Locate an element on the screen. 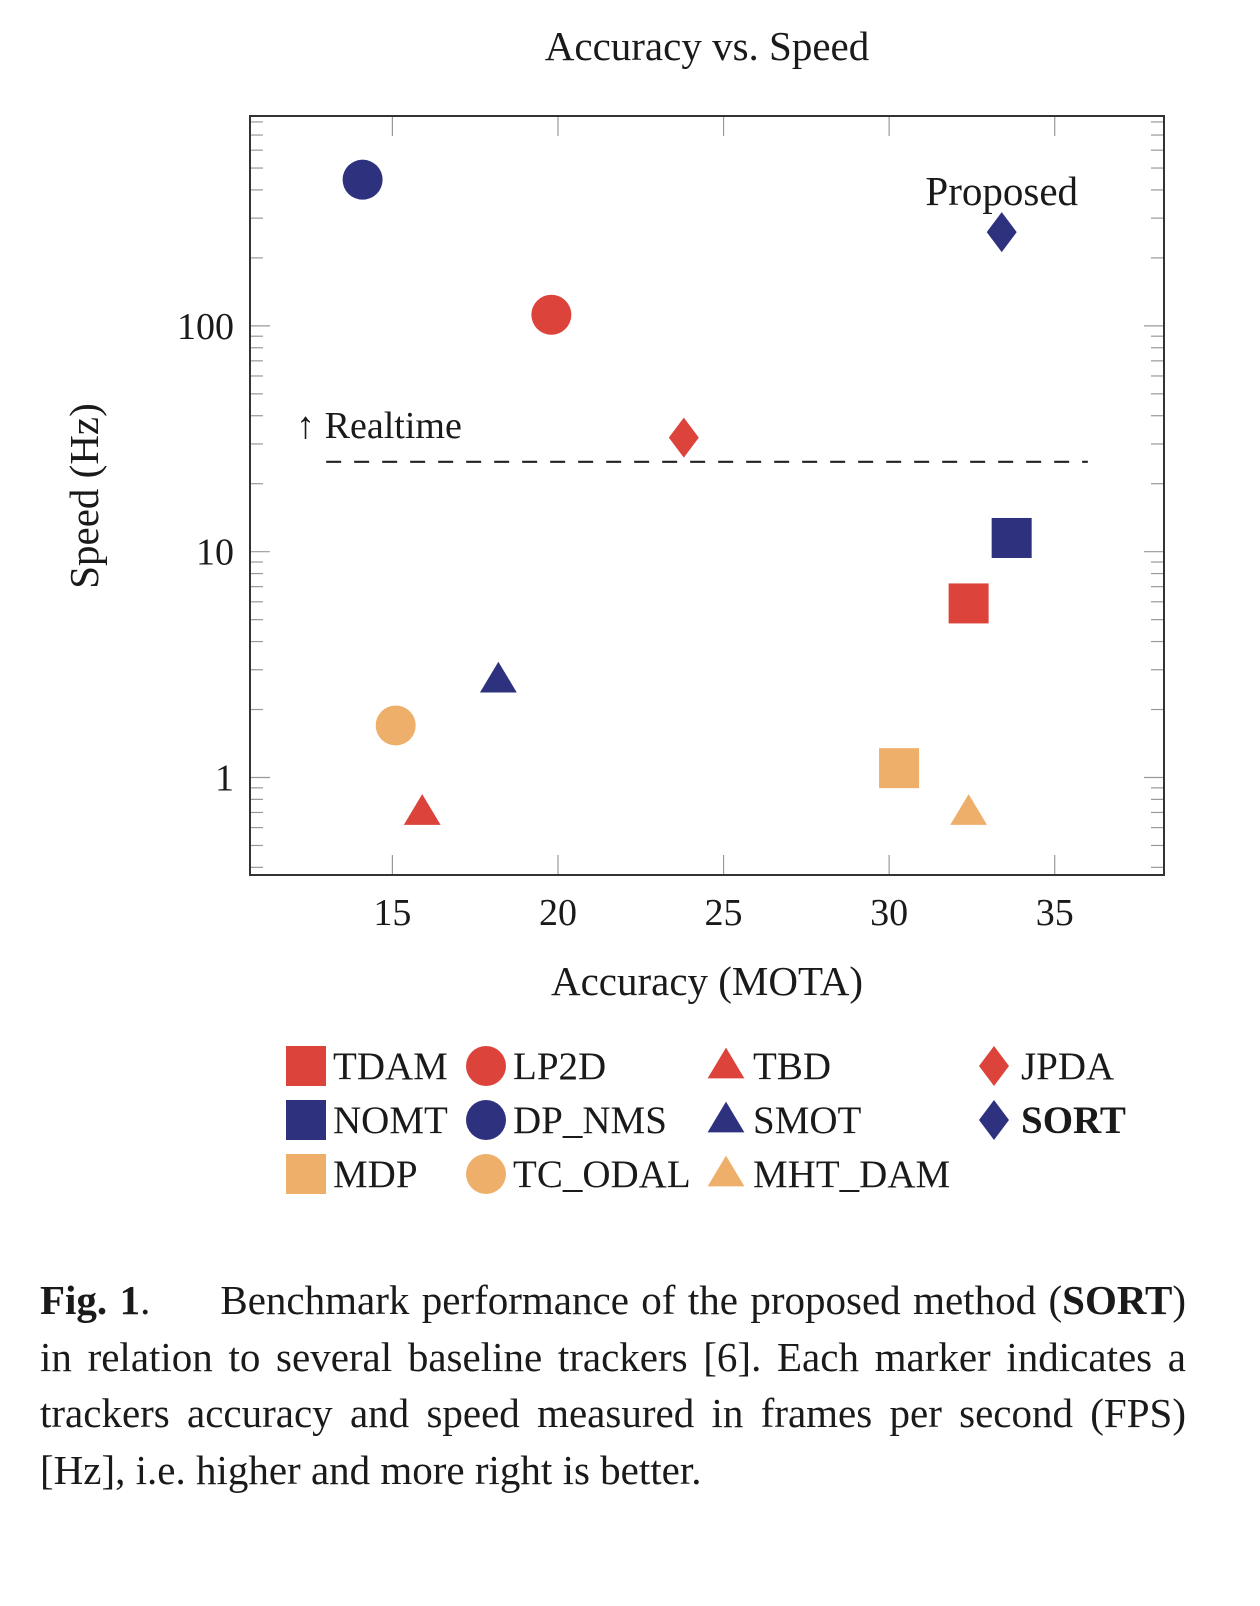 Image resolution: width=1260 pixels, height=1606 pixels. legend-label: TC_ODAL is located at coordinates (602, 1174).